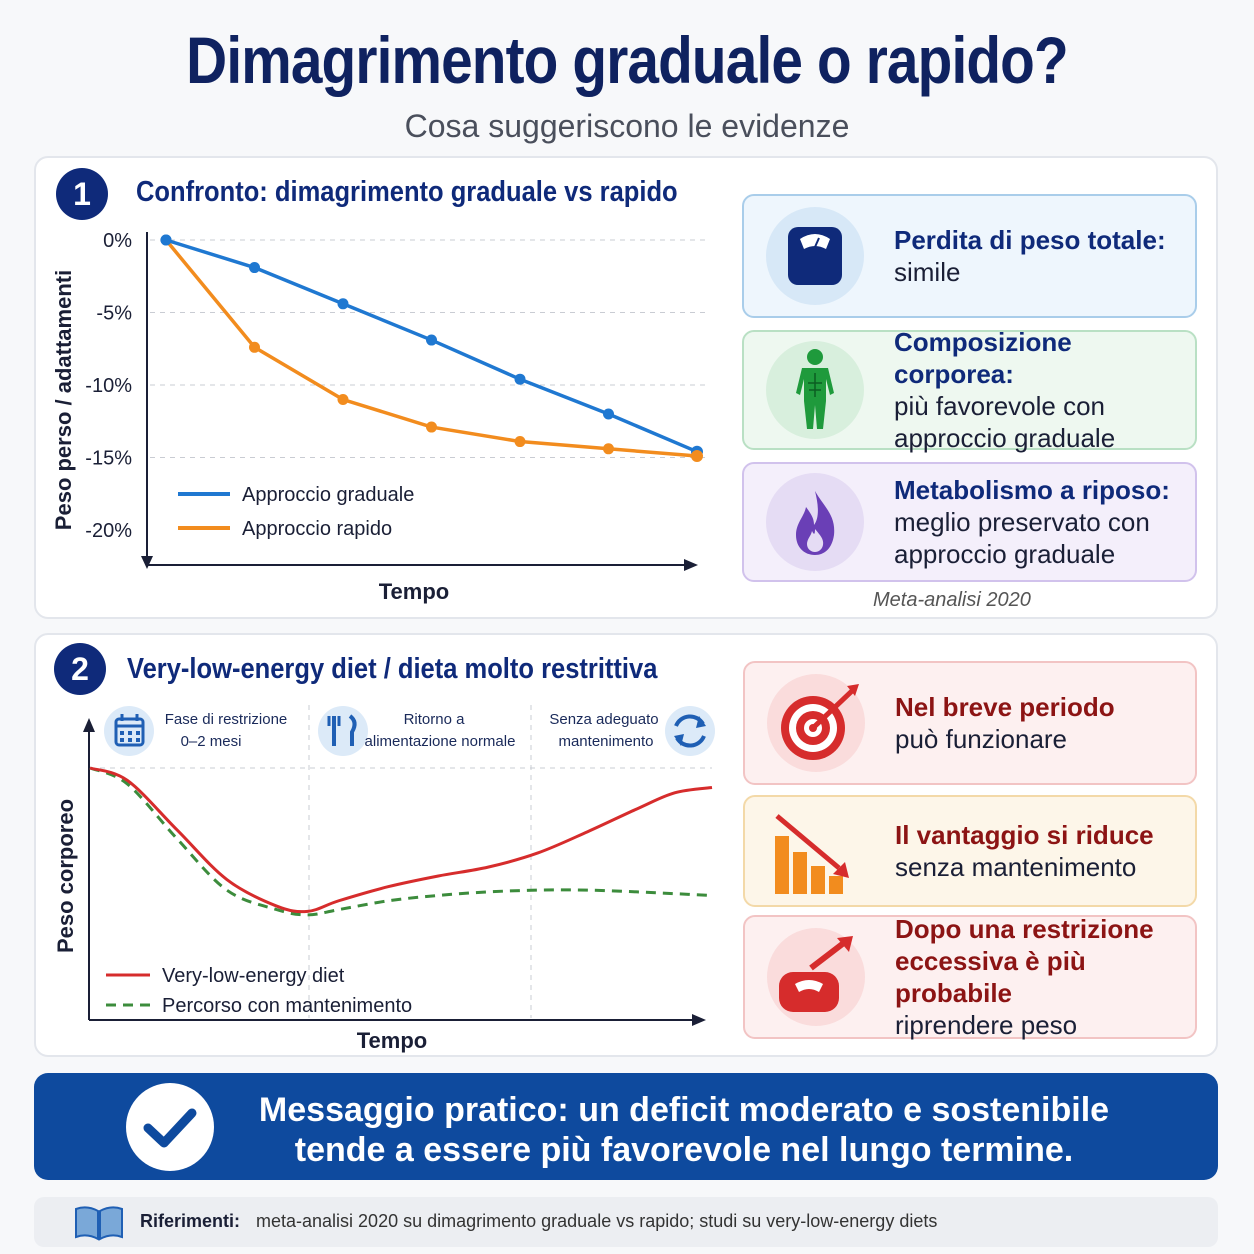 The height and width of the screenshot is (1254, 1254). What do you see at coordinates (114, 314) in the screenshot?
I see `y-tick-label: -5%` at bounding box center [114, 314].